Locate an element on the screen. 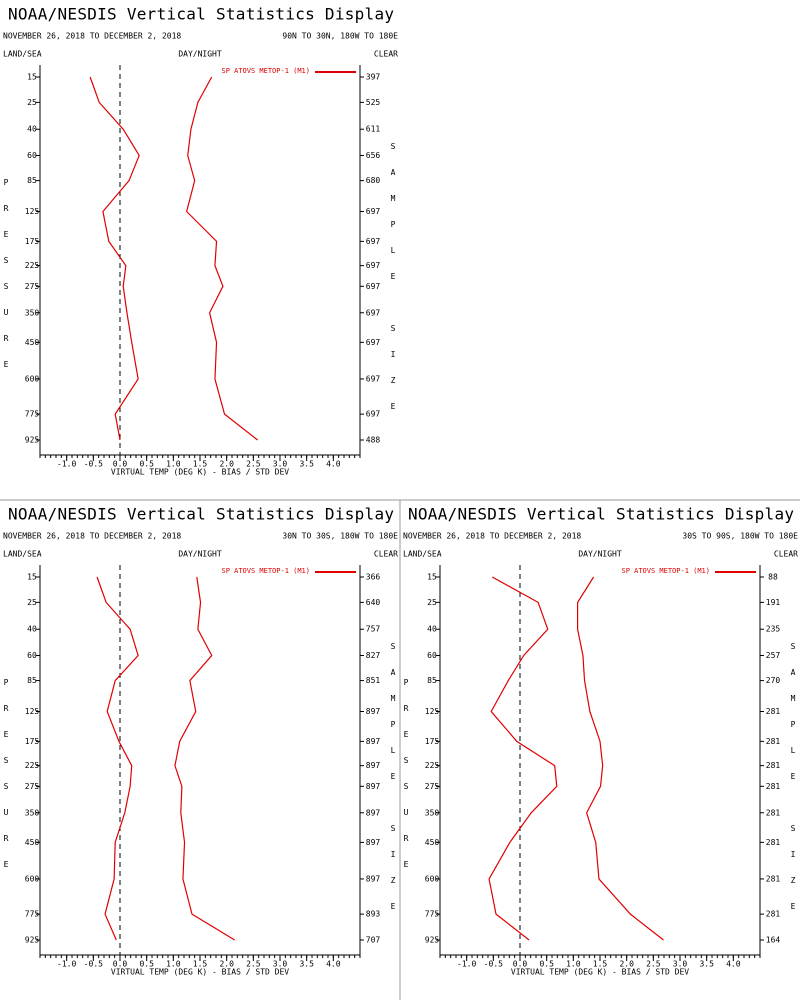  land-sea: LAND/SEA is located at coordinates (422, 554).